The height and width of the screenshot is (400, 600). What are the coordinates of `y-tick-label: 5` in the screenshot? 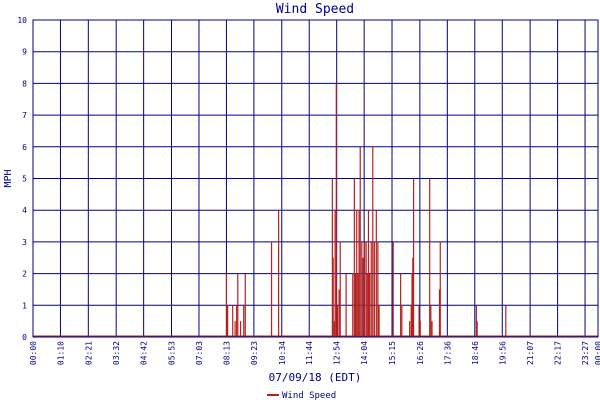 It's located at (24, 179).